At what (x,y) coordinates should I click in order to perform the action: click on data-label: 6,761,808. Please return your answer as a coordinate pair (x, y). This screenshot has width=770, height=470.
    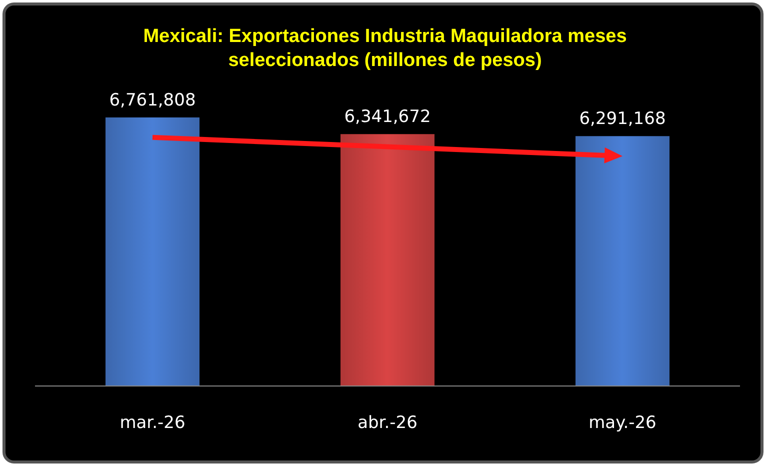
    Looking at the image, I should click on (152, 100).